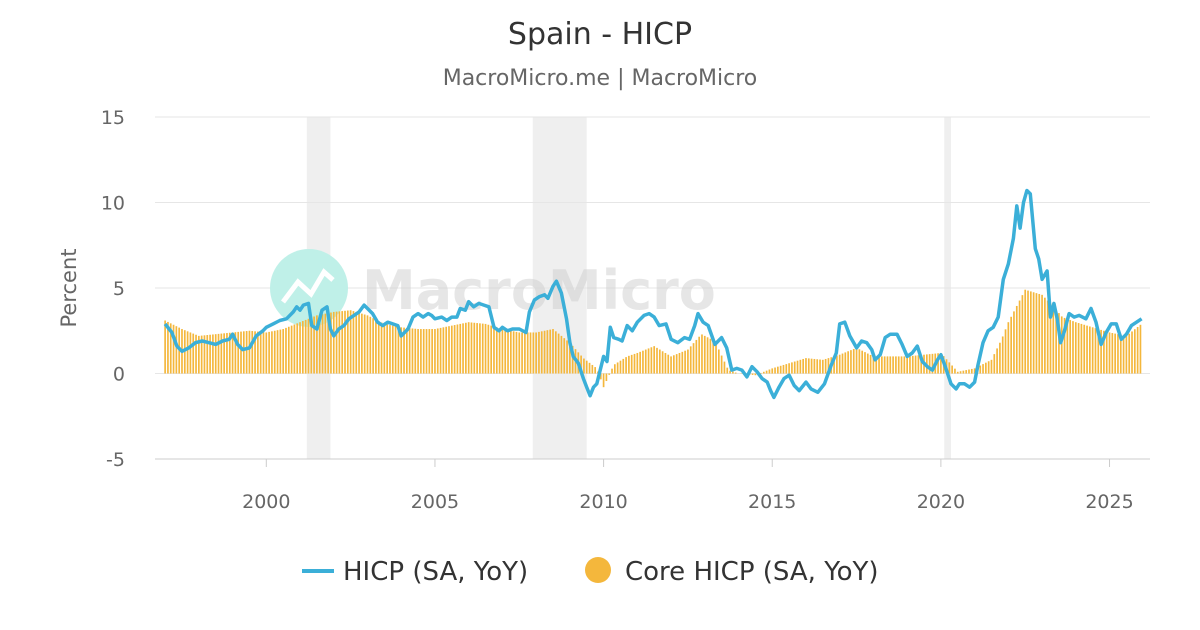 The image size is (1200, 630). Describe the element at coordinates (772, 502) in the screenshot. I see `x-tick-label: 2015` at that location.